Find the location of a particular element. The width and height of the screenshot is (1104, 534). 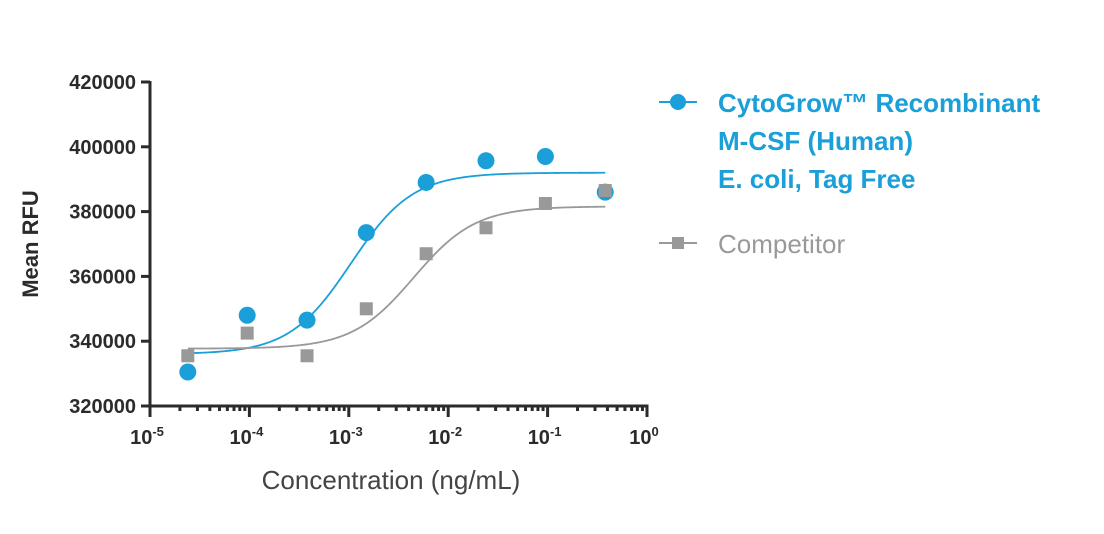

x-tick-label: 10⁻² is located at coordinates (445, 436).